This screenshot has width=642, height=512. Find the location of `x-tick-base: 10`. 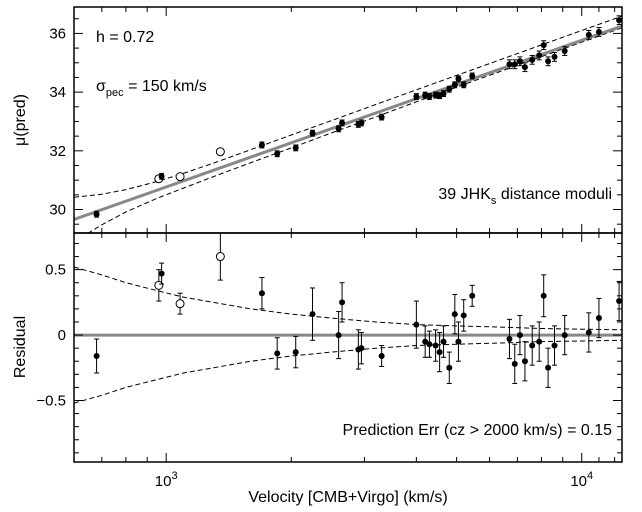

x-tick-base: 10 is located at coordinates (578, 481).